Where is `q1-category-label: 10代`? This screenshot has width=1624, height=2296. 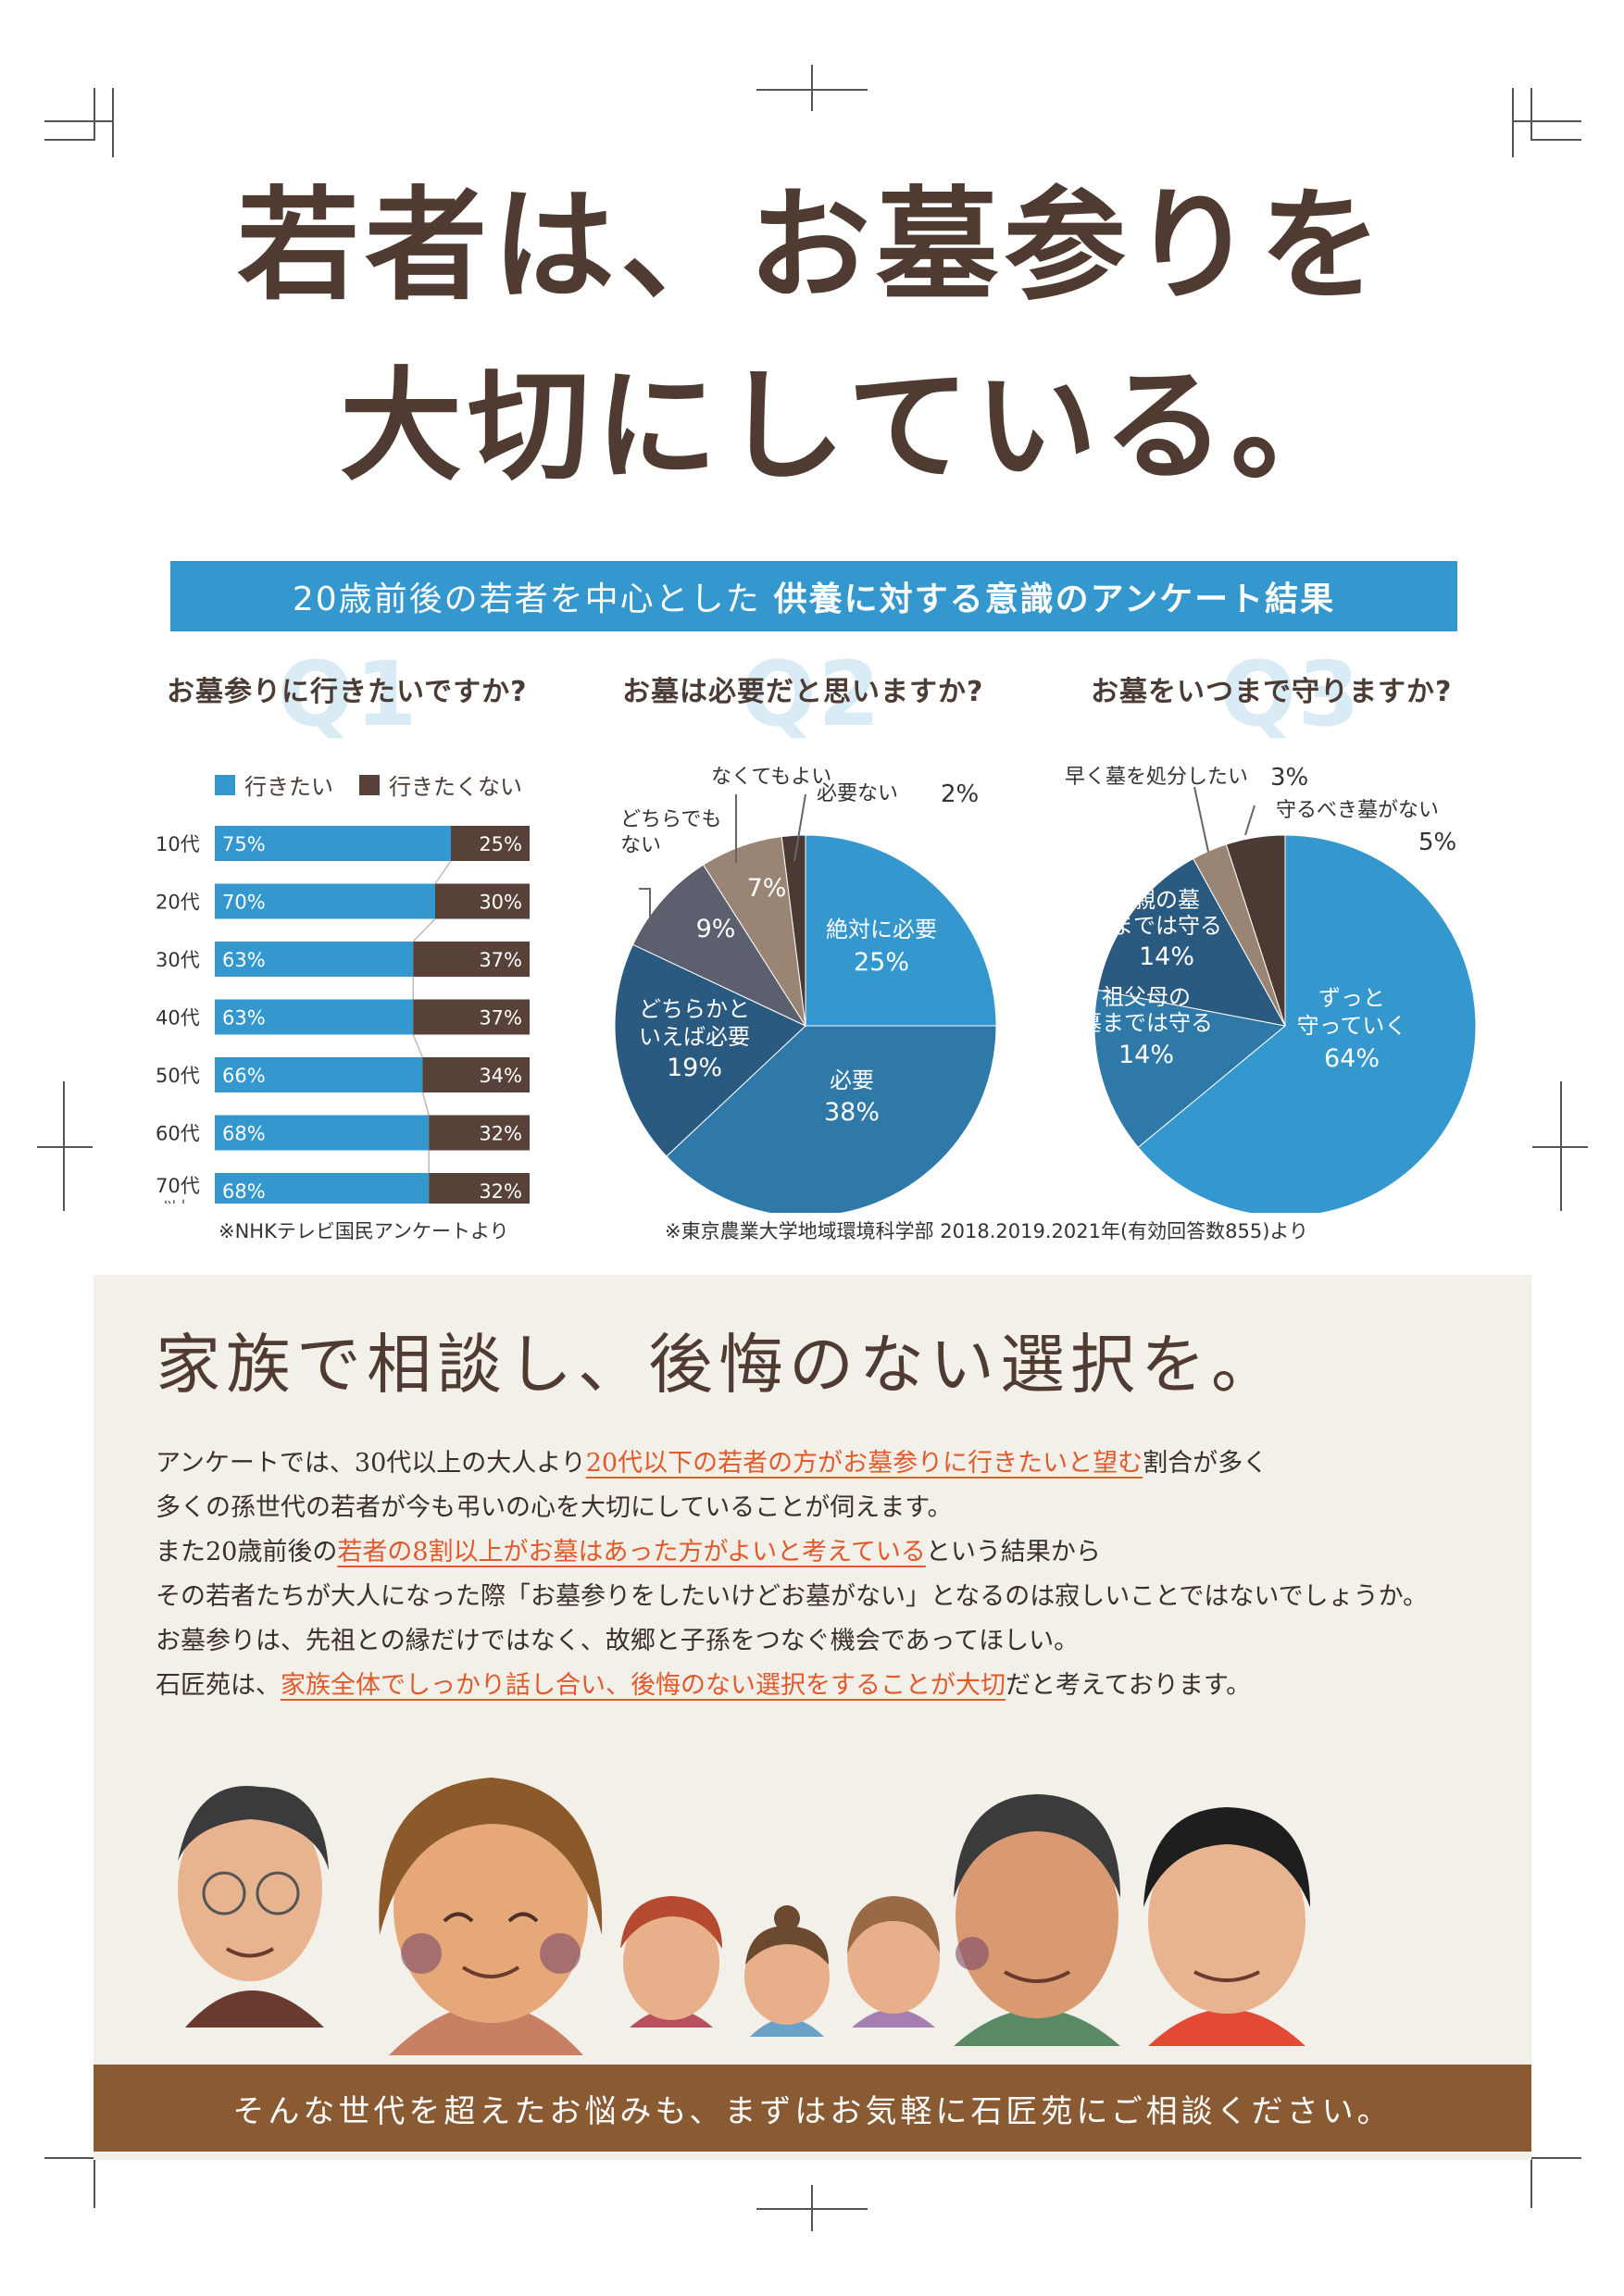
q1-category-label: 10代 is located at coordinates (178, 844).